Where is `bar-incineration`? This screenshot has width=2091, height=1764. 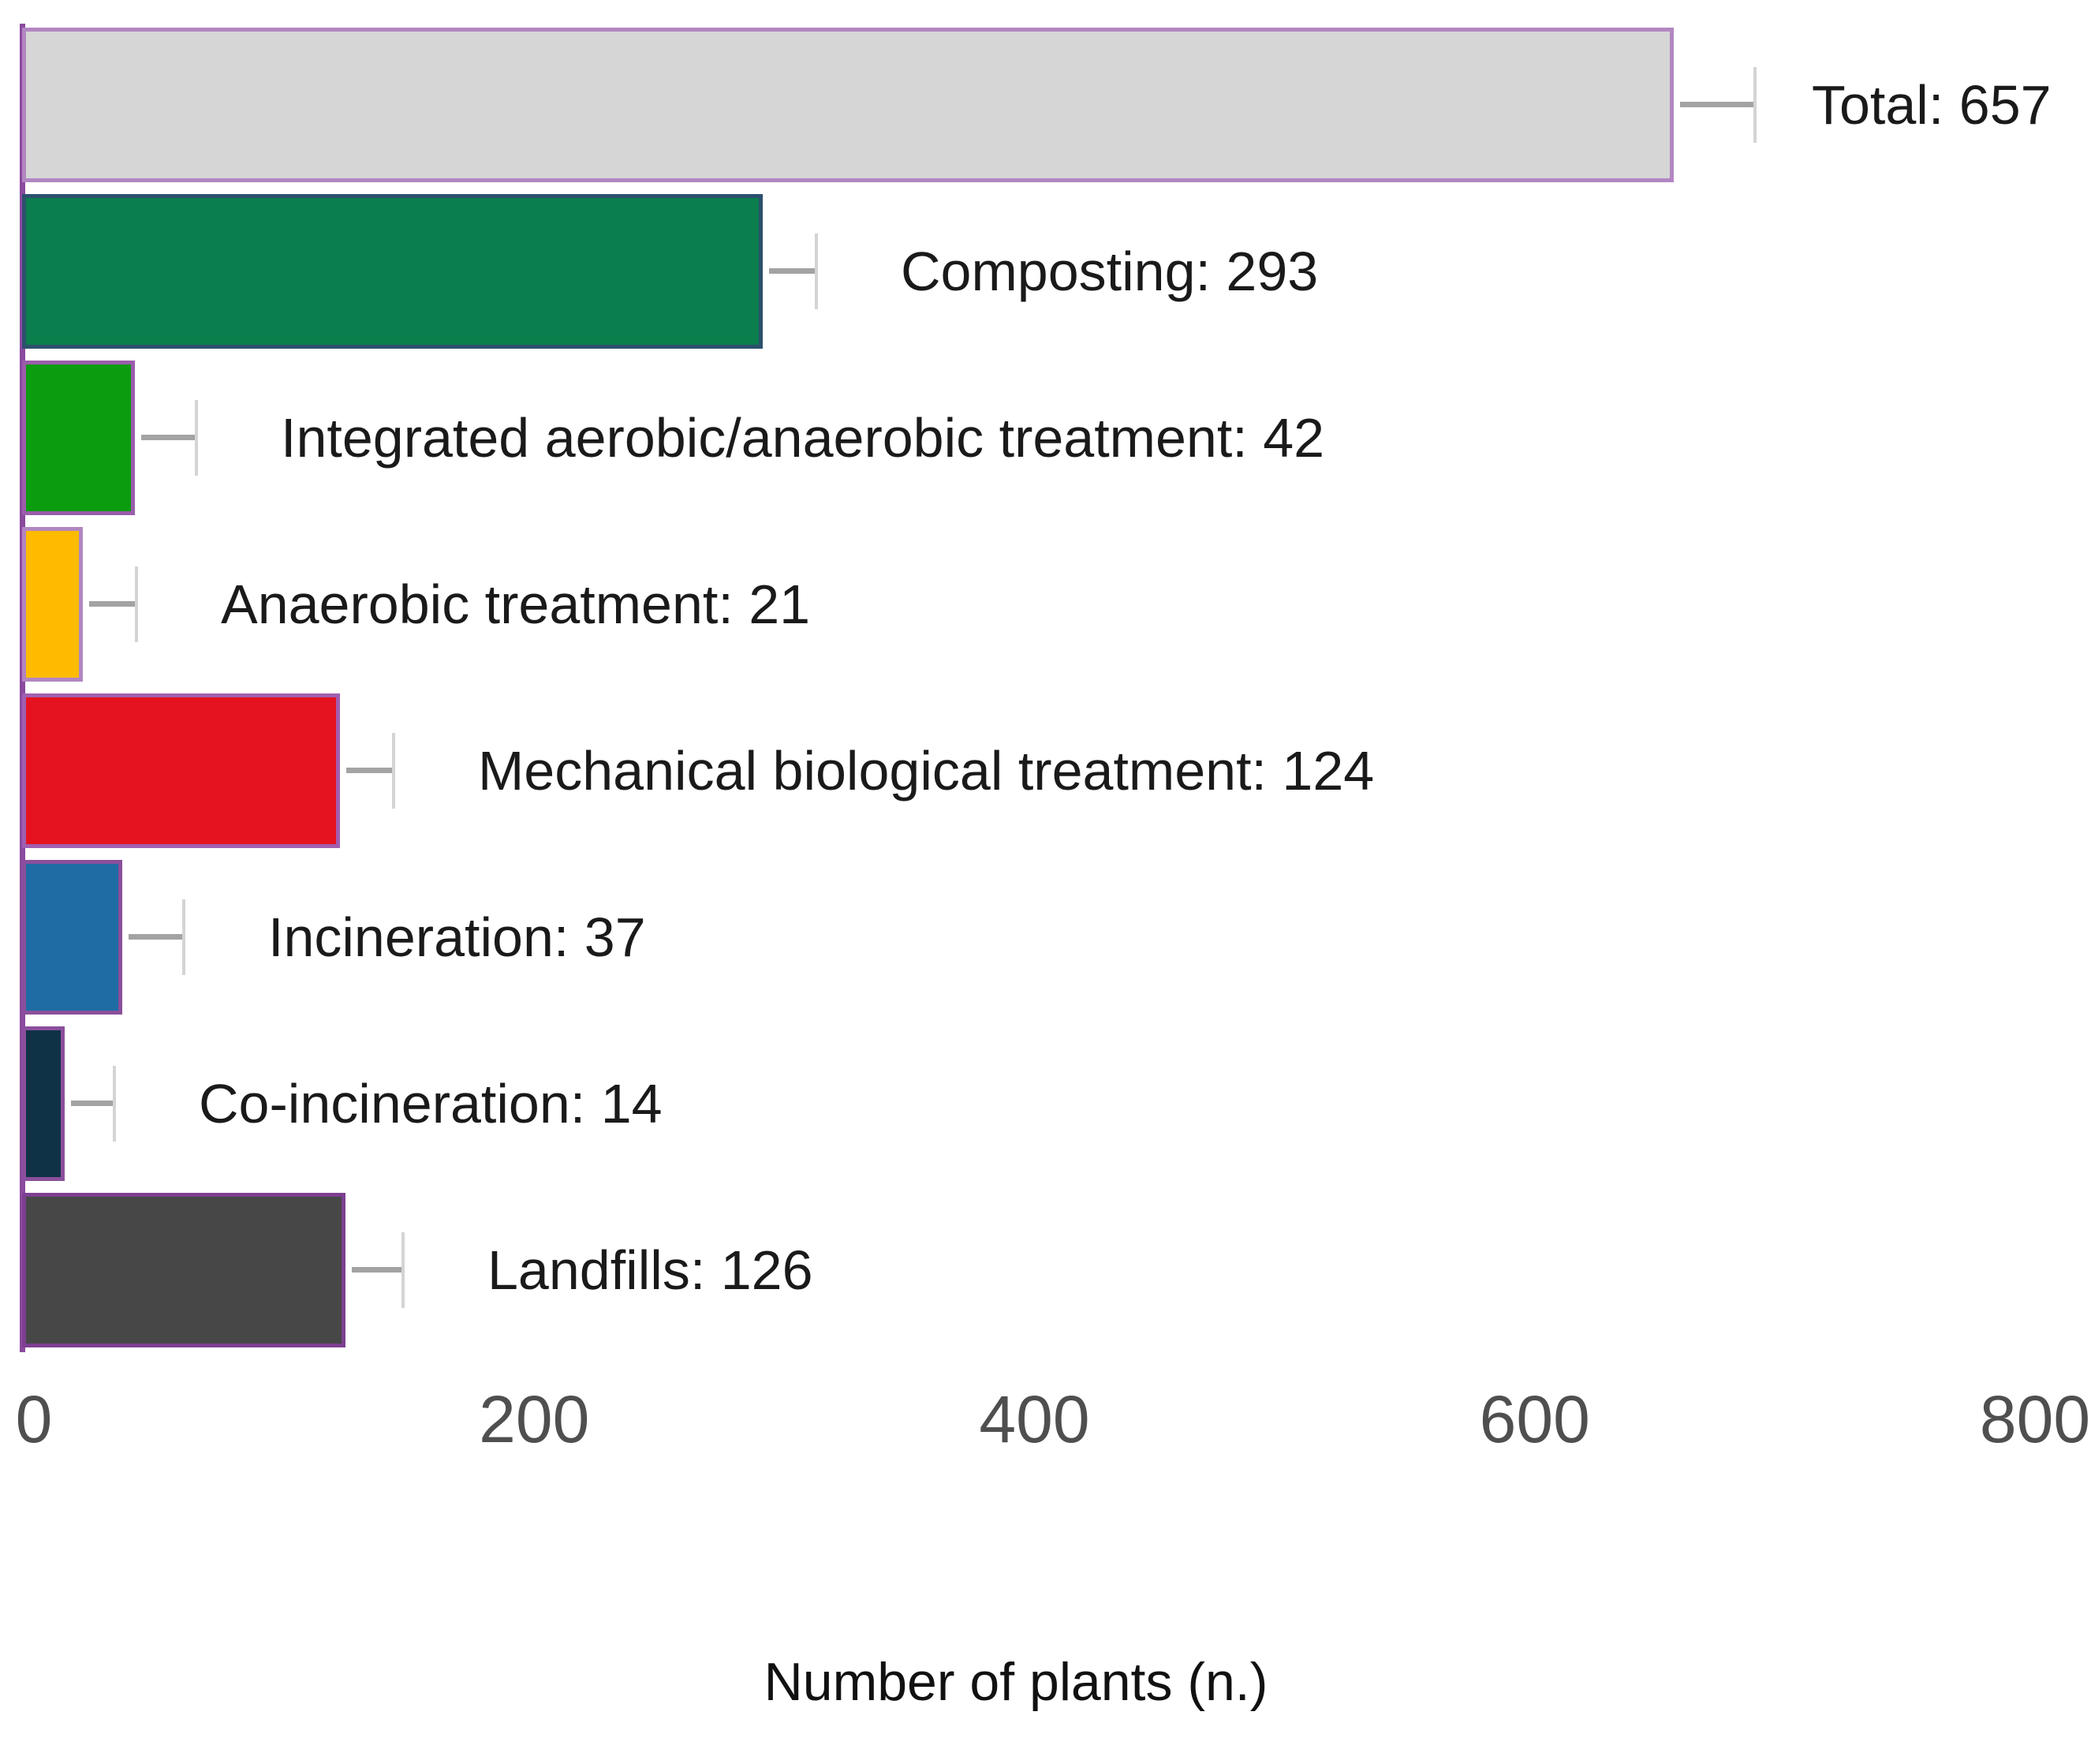
bar-incineration is located at coordinates (72, 937).